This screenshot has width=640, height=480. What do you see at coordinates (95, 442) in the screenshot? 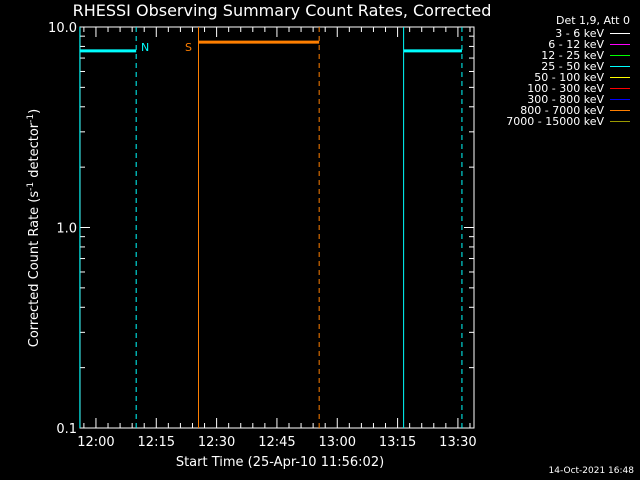
I see `x-tick-label: 12:00` at bounding box center [95, 442].